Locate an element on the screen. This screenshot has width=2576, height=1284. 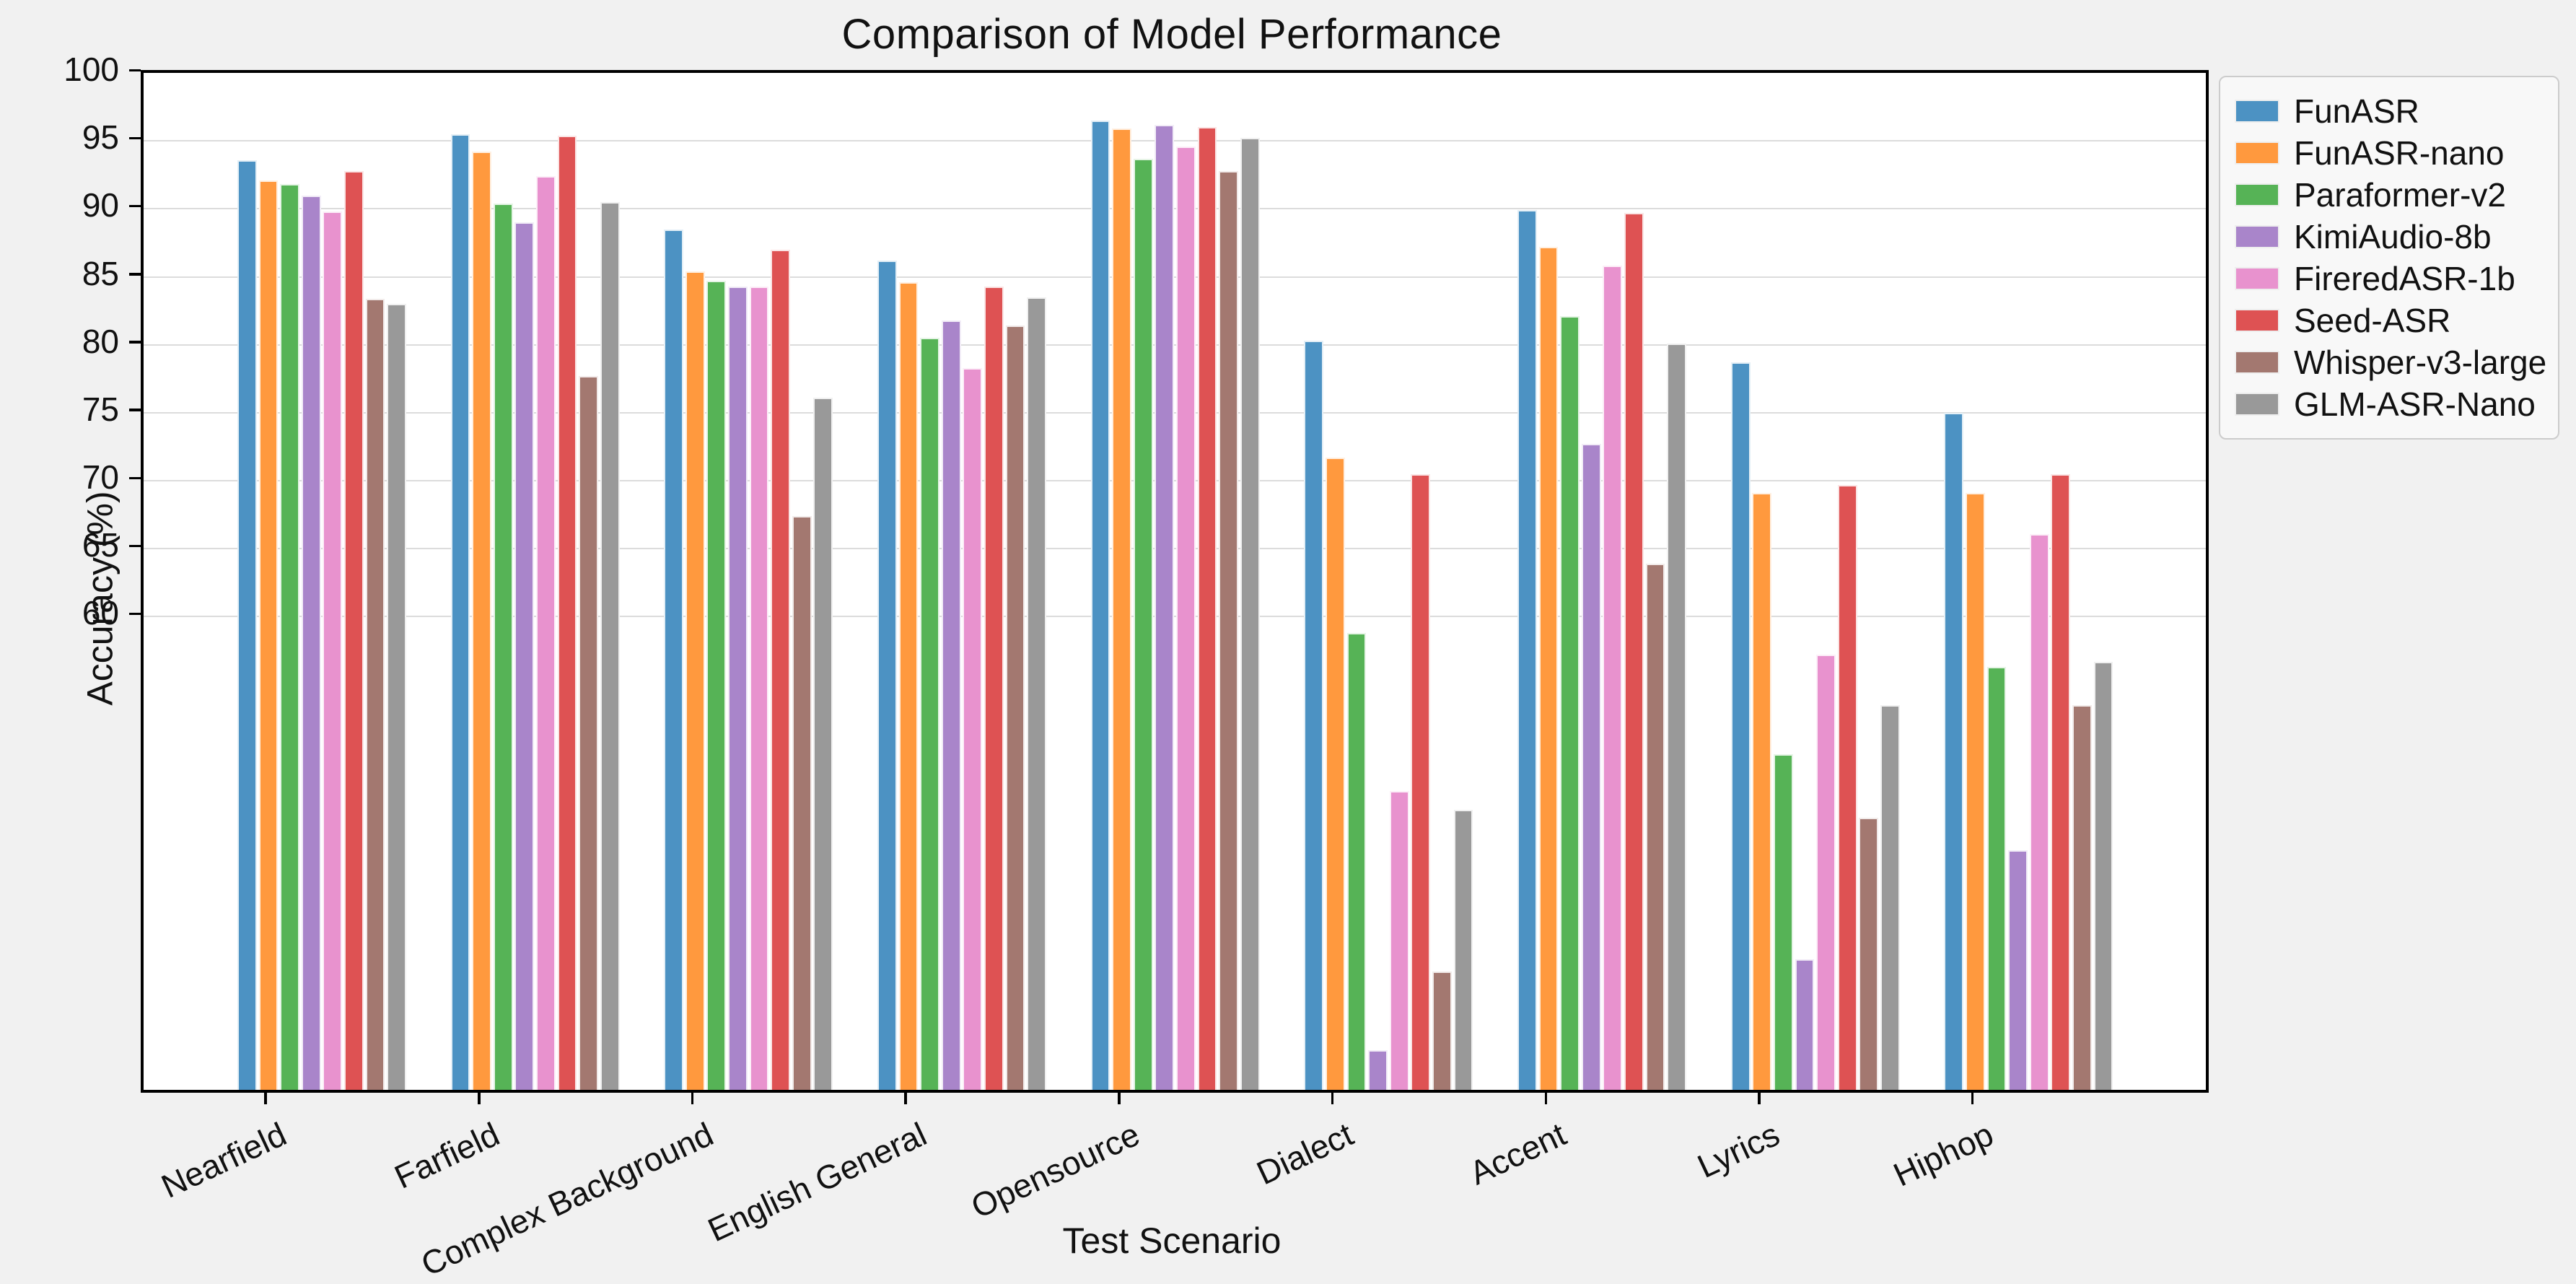
y-tick-label: 90 is located at coordinates (101, 205).